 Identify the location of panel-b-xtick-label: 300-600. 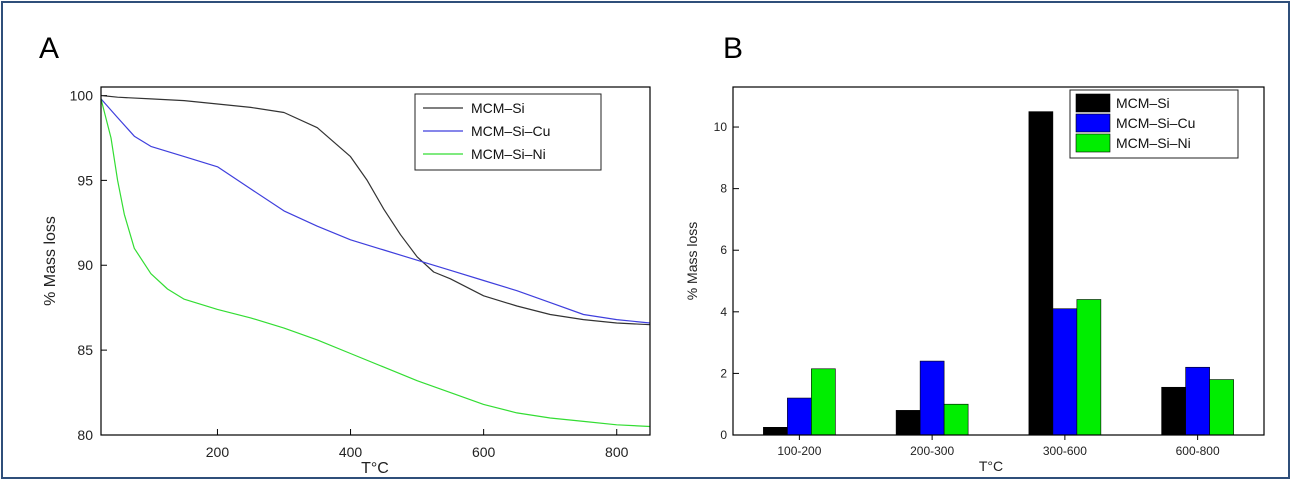
(1065, 451).